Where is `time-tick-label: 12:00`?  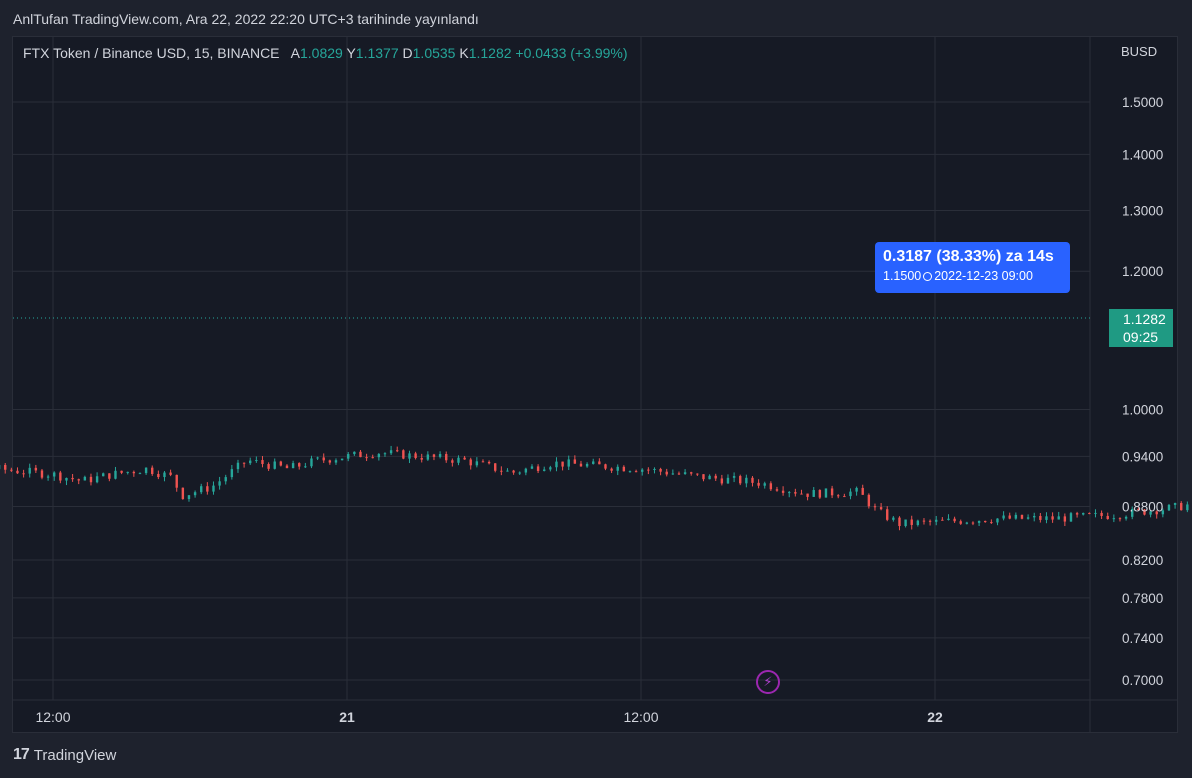
time-tick-label: 12:00 is located at coordinates (52, 717).